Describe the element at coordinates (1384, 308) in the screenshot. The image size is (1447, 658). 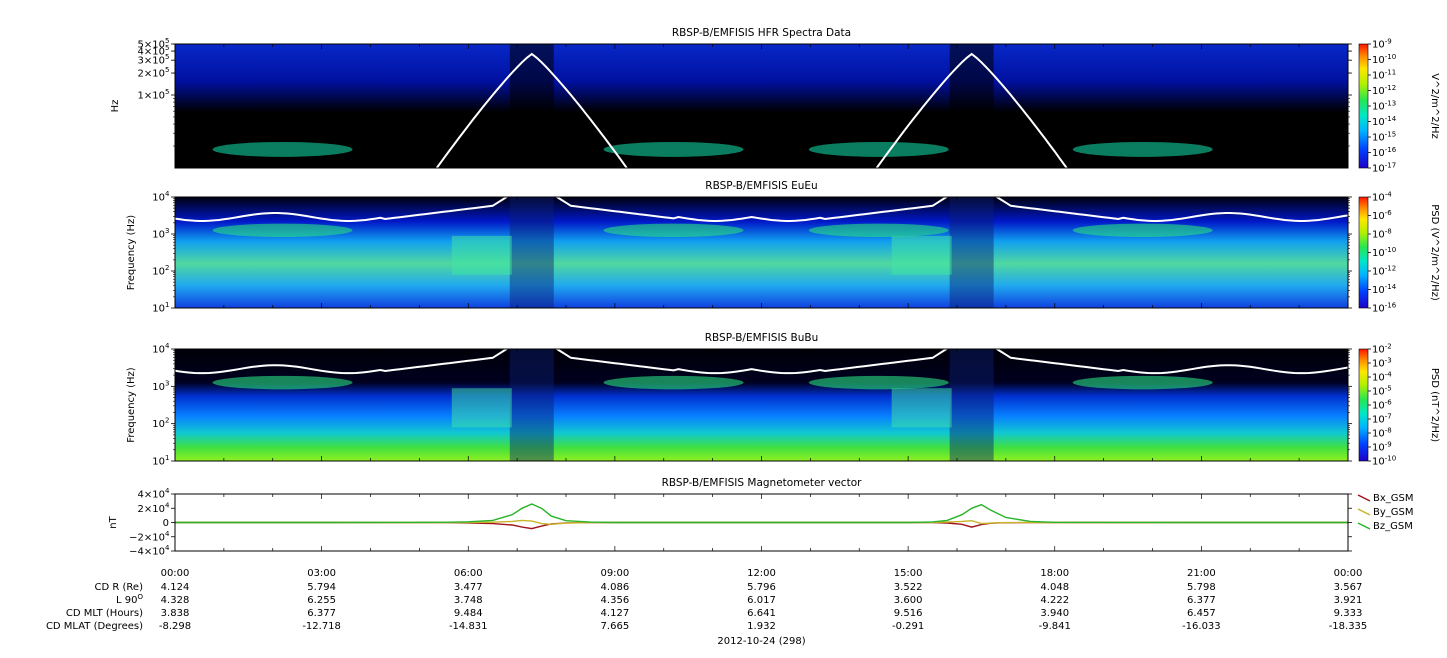
I see `colorbar-tick-label: 10⁻¹⁶` at that location.